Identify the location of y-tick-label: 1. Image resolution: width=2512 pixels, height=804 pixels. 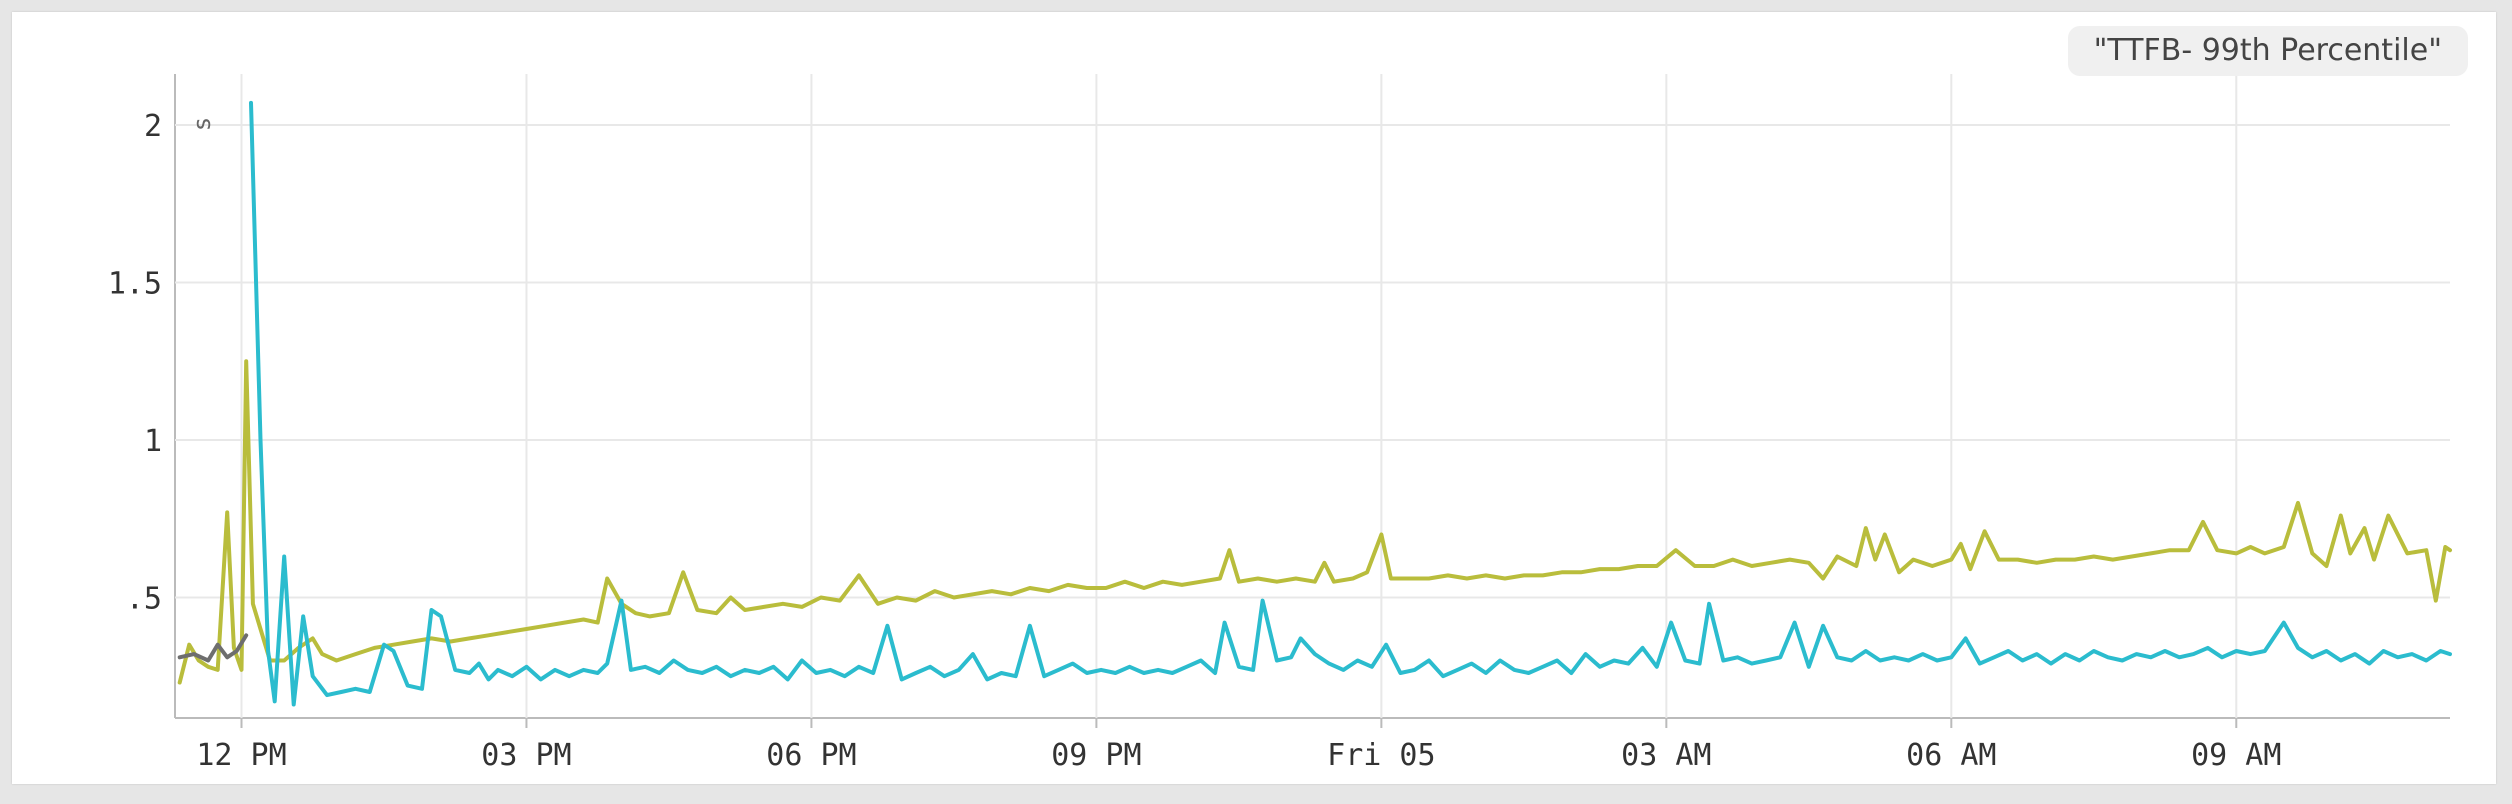
(153, 441).